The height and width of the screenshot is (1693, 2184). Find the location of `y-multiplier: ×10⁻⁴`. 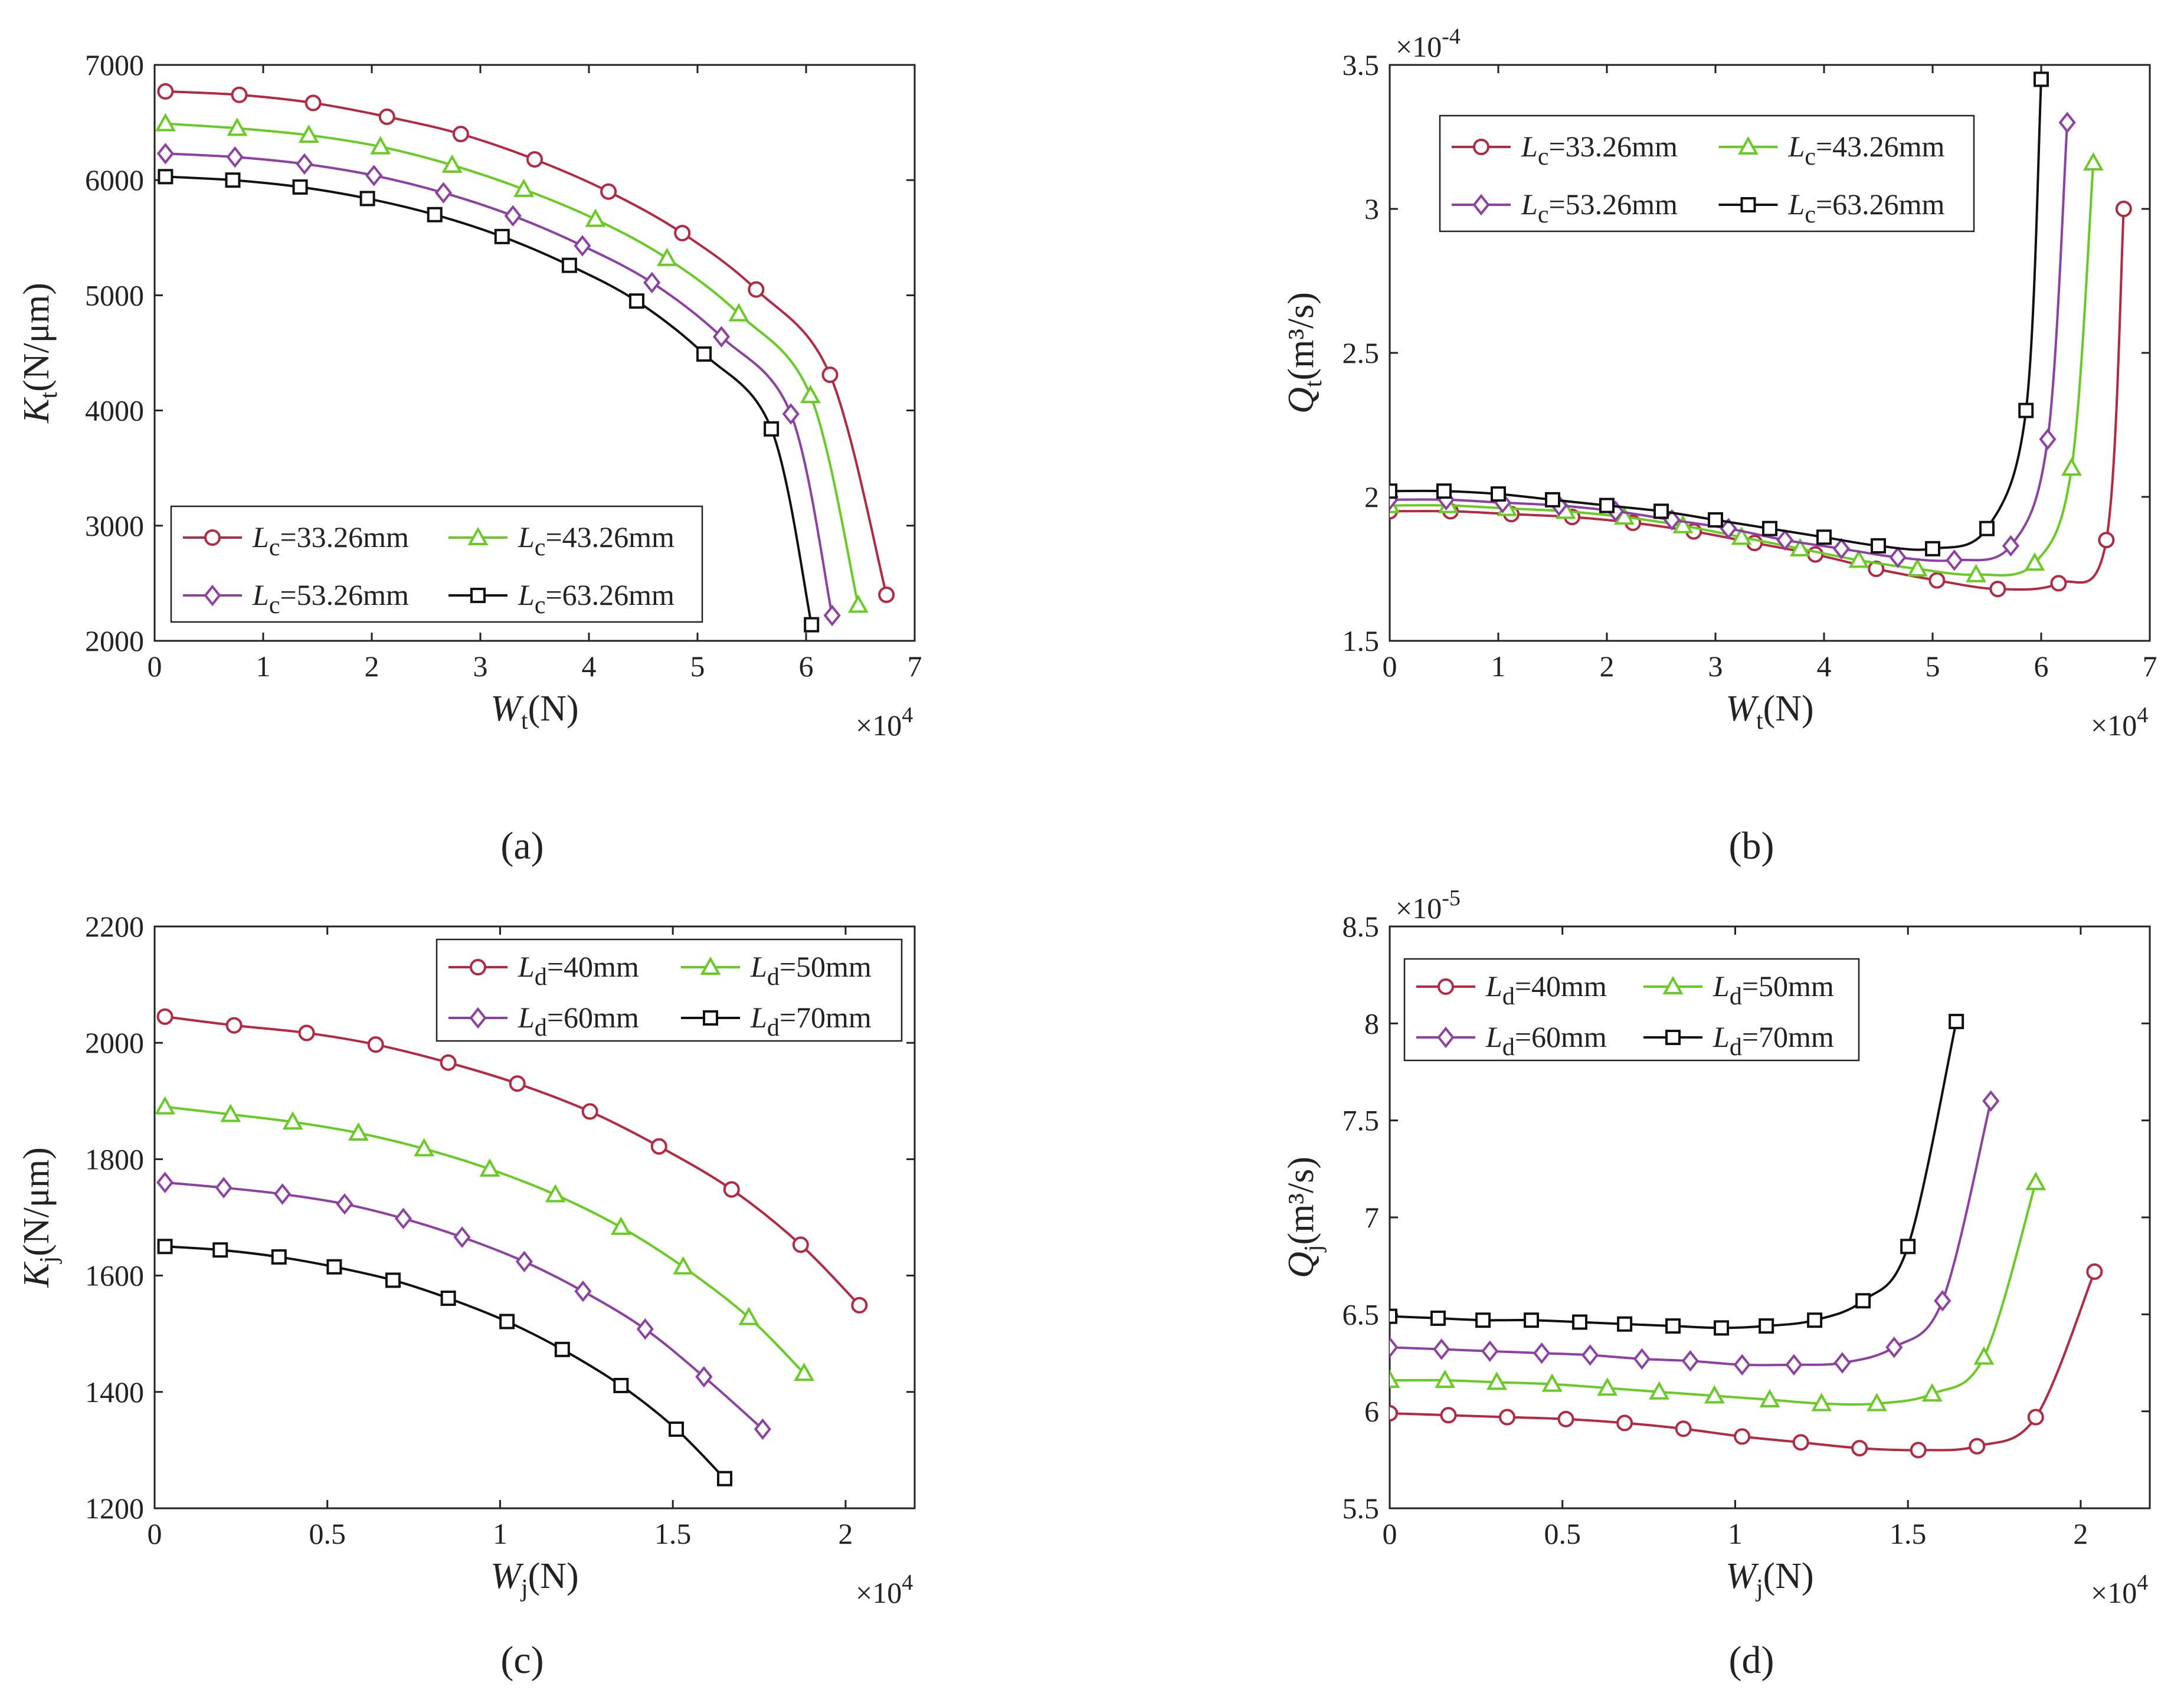

y-multiplier: ×10⁻⁴ is located at coordinates (1428, 43).